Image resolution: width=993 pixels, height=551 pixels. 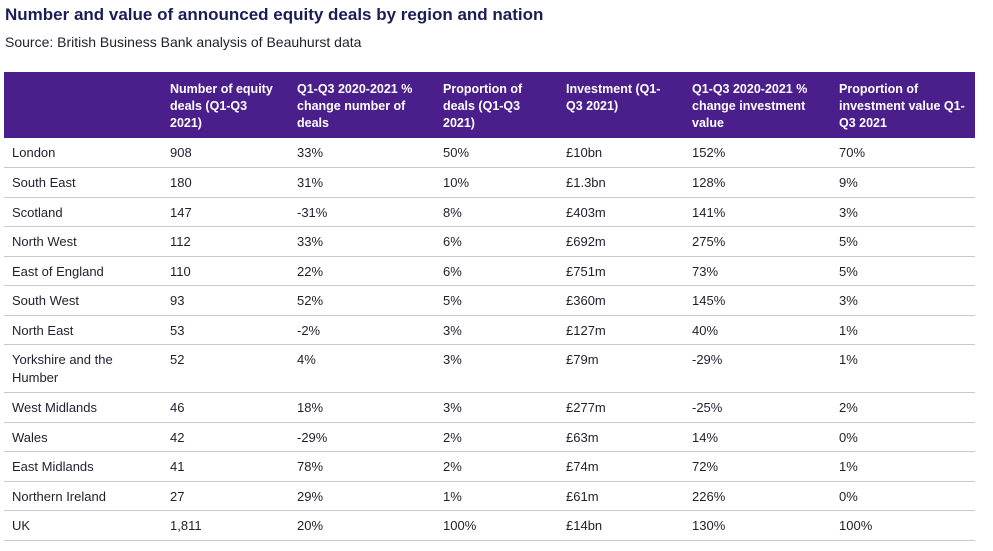 What do you see at coordinates (757, 330) in the screenshot?
I see `cell-change-investment-value: 40%` at bounding box center [757, 330].